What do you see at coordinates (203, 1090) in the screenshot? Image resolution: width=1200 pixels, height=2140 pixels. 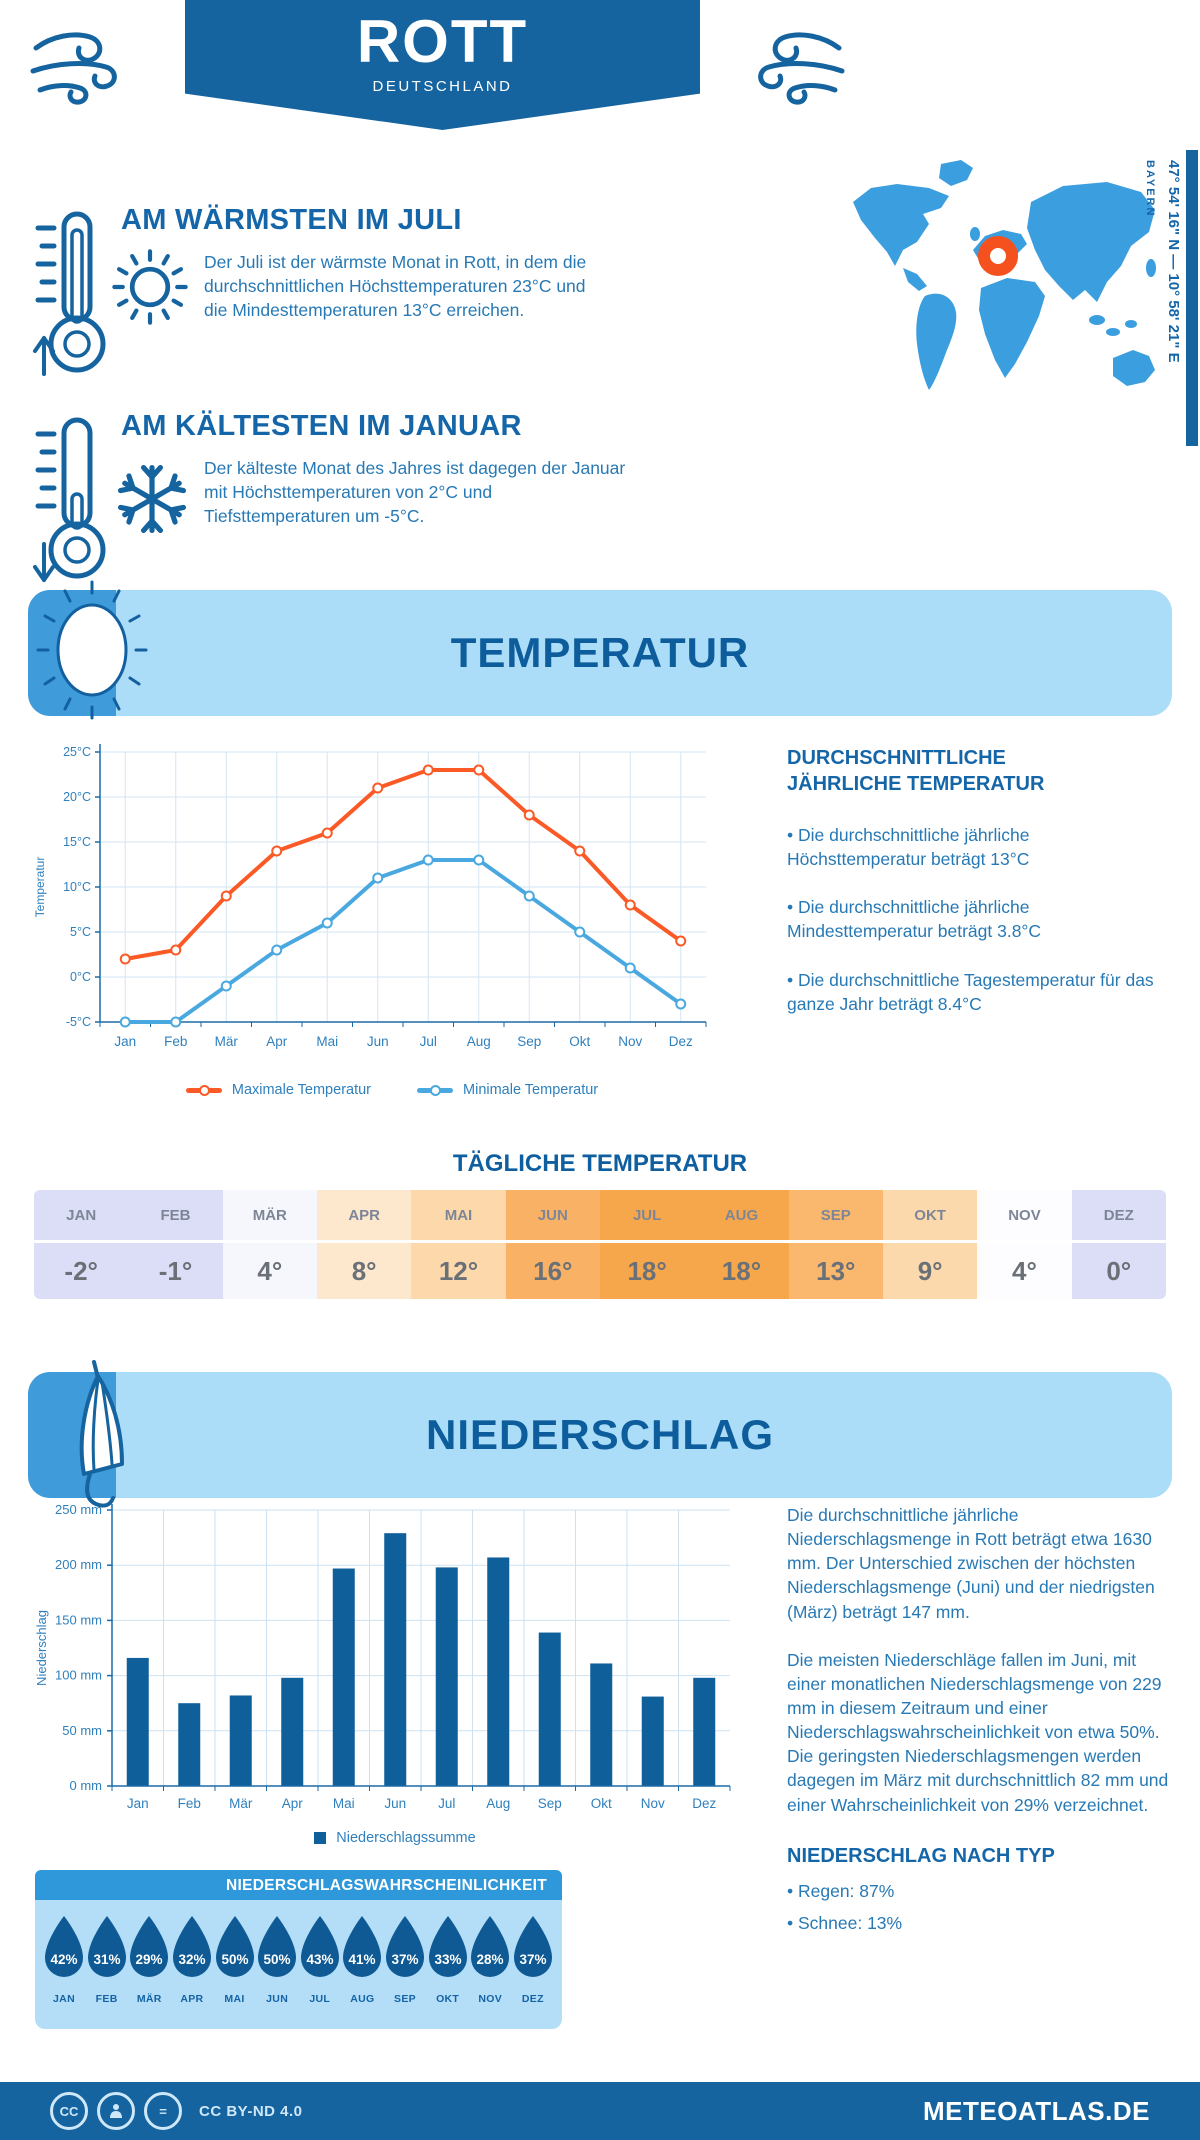 I see `legend-swatch-max` at bounding box center [203, 1090].